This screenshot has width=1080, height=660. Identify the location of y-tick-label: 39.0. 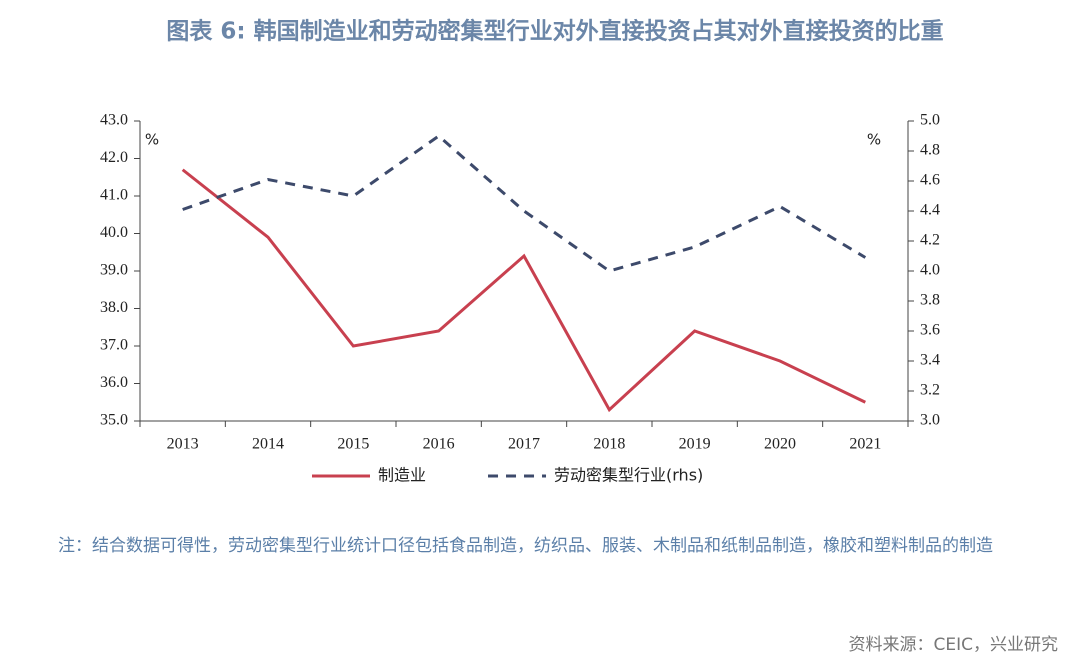
(114, 270).